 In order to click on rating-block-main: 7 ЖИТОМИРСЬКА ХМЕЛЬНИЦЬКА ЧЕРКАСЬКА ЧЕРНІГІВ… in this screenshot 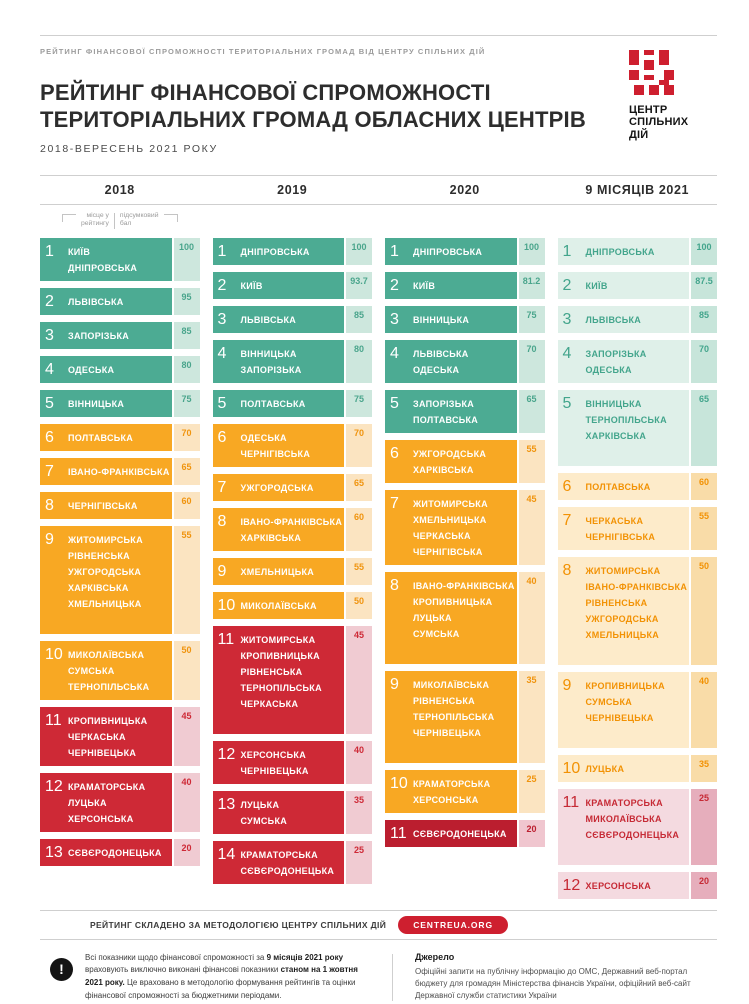, I will do `click(451, 527)`.